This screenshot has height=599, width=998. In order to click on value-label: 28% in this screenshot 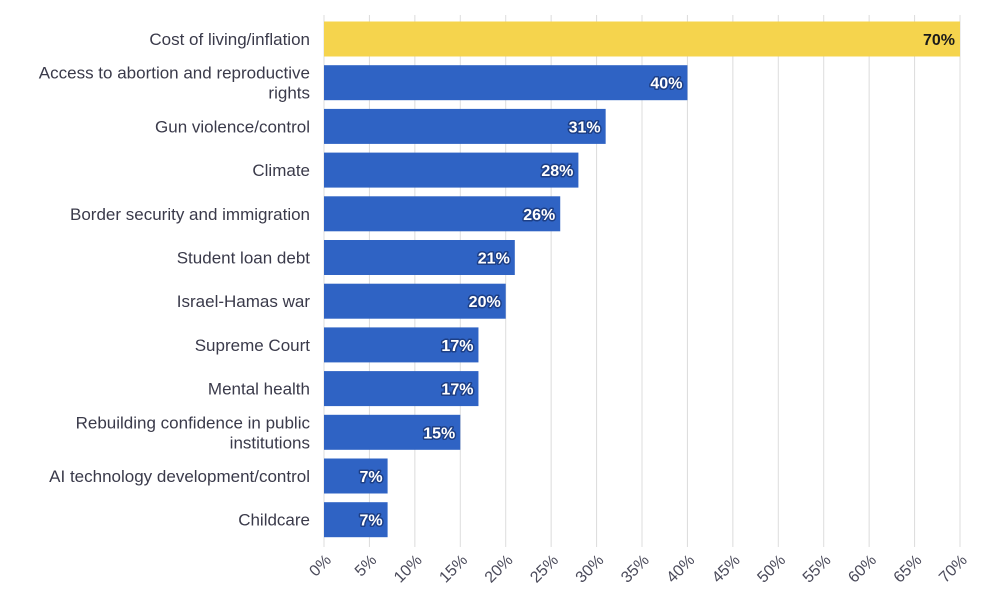, I will do `click(557, 171)`.